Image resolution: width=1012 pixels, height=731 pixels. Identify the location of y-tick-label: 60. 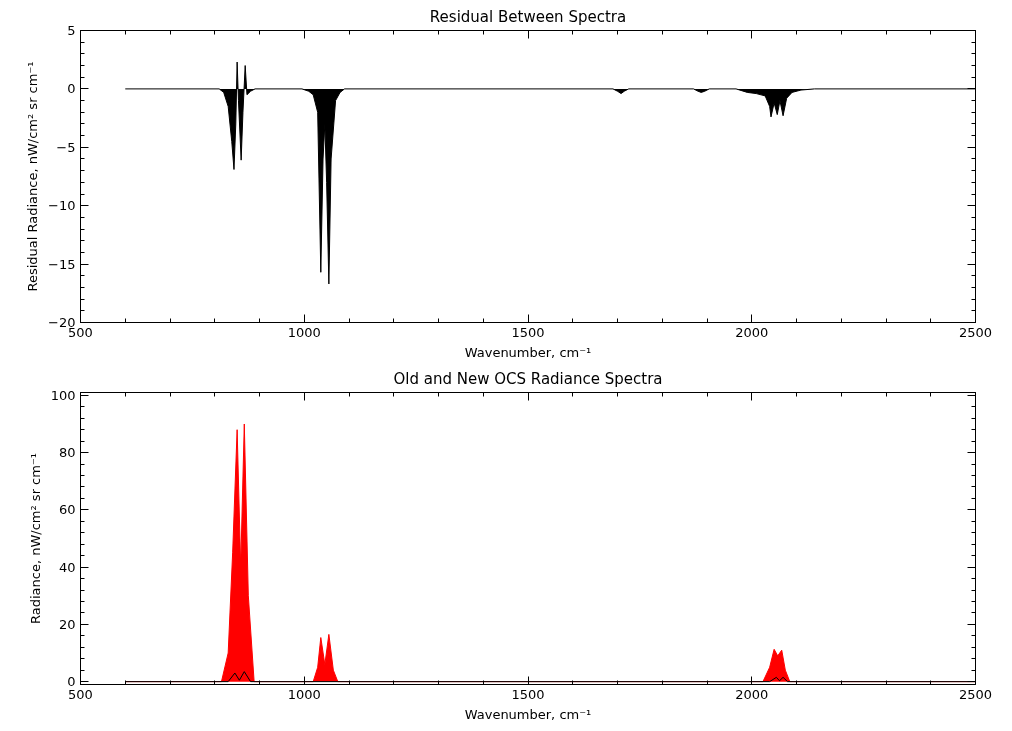
(67, 510).